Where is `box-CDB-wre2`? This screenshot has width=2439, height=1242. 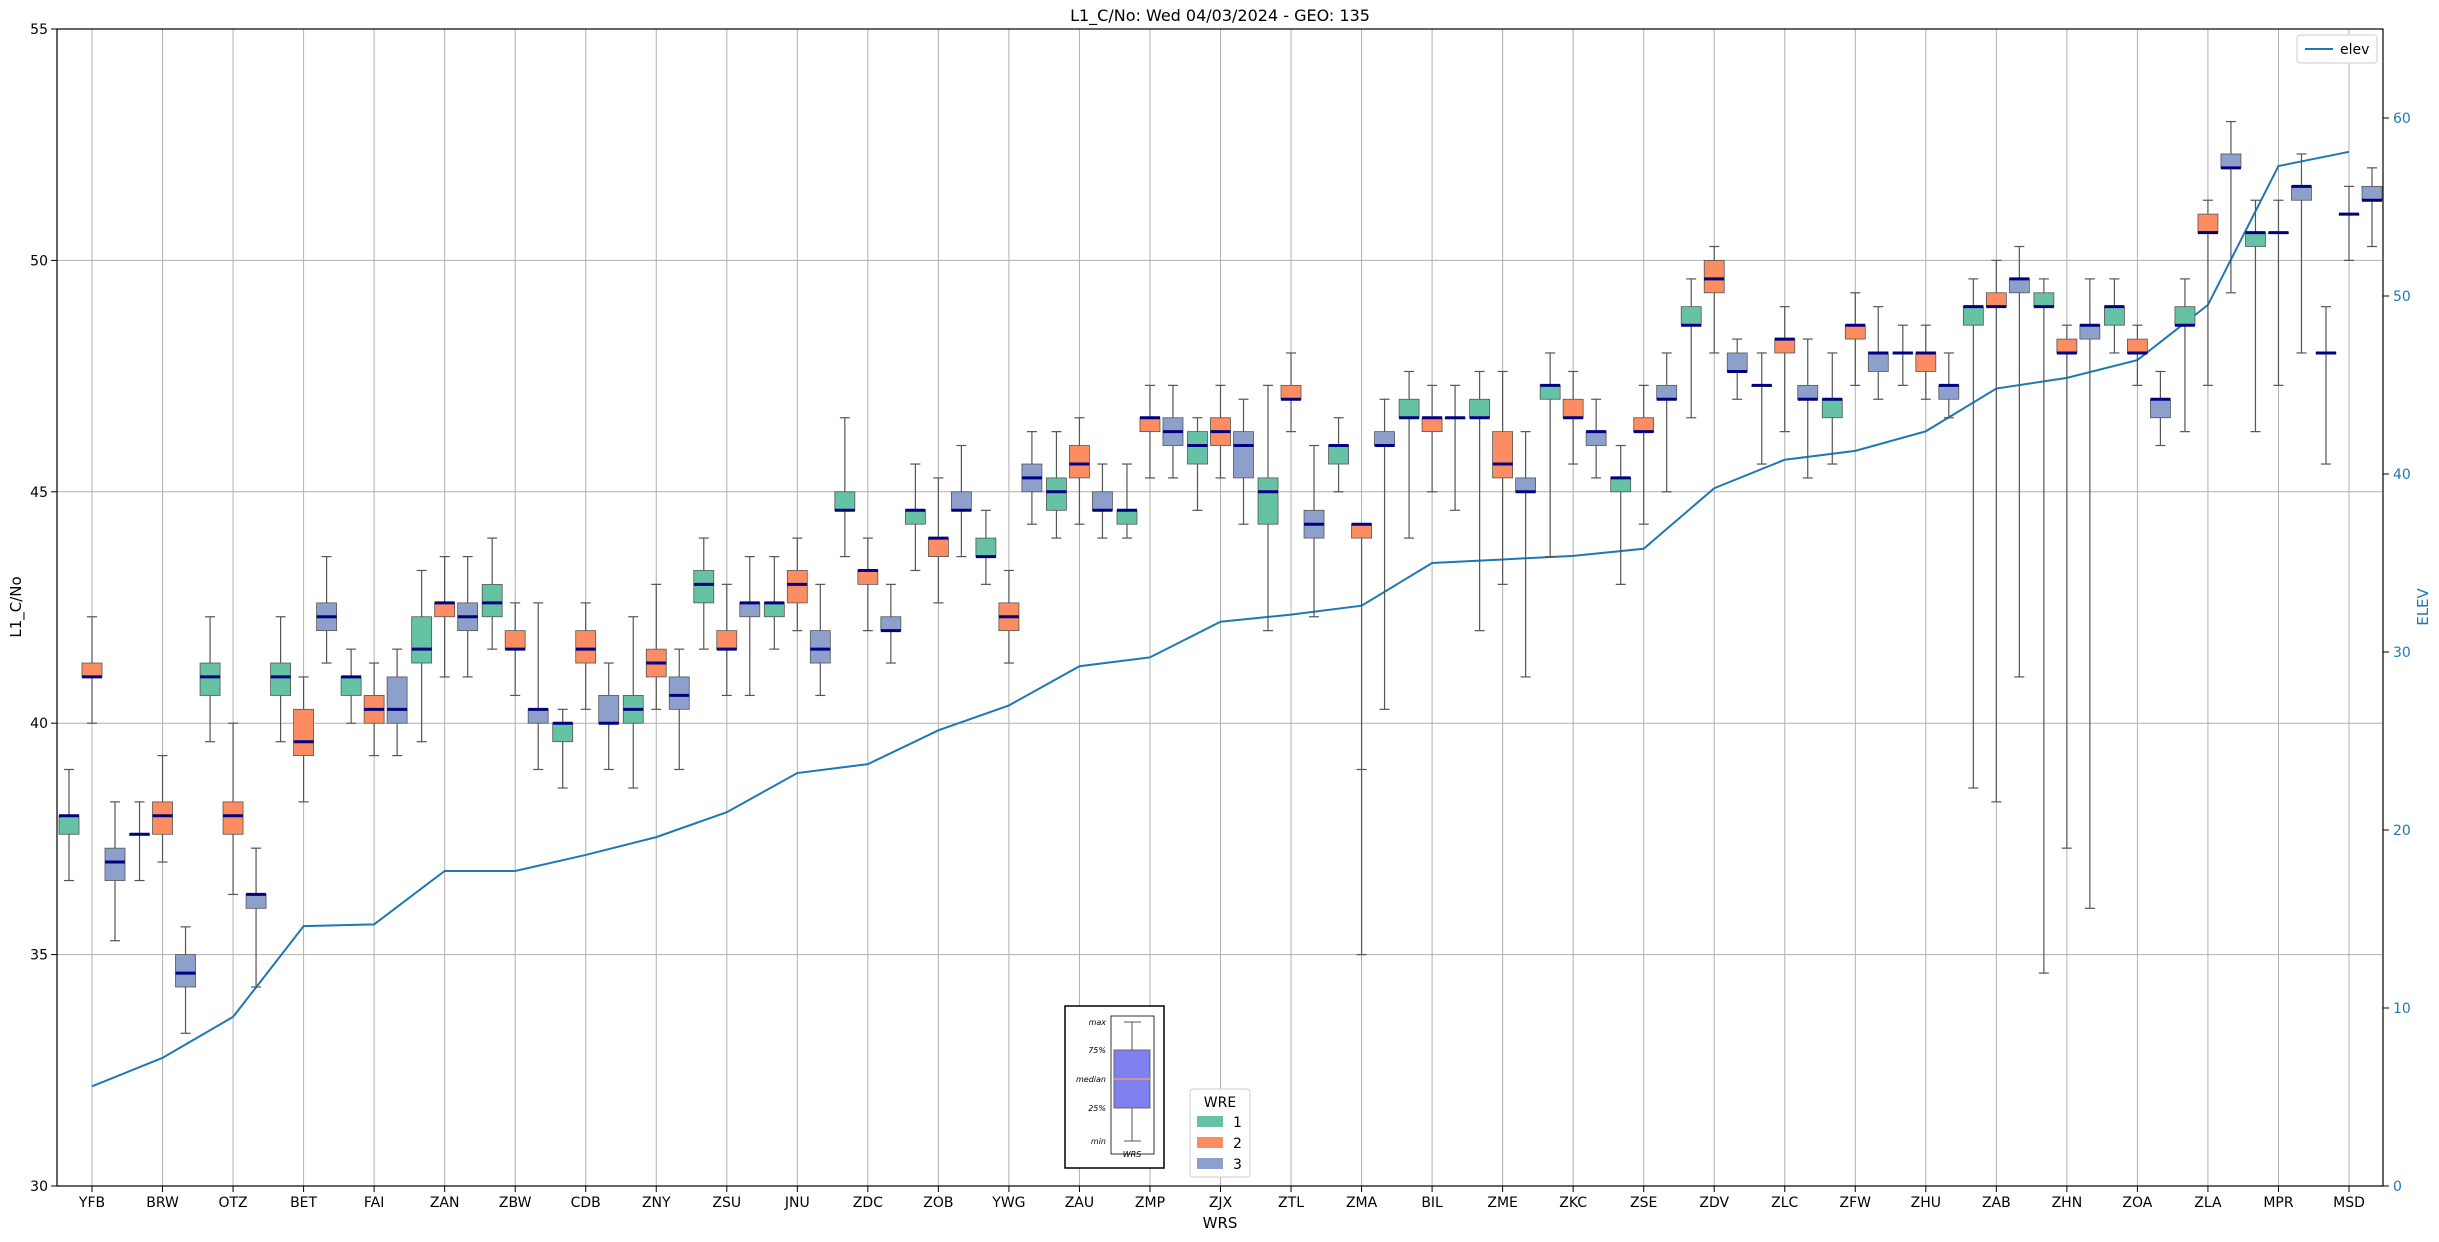
box-CDB-wre2 is located at coordinates (586, 656).